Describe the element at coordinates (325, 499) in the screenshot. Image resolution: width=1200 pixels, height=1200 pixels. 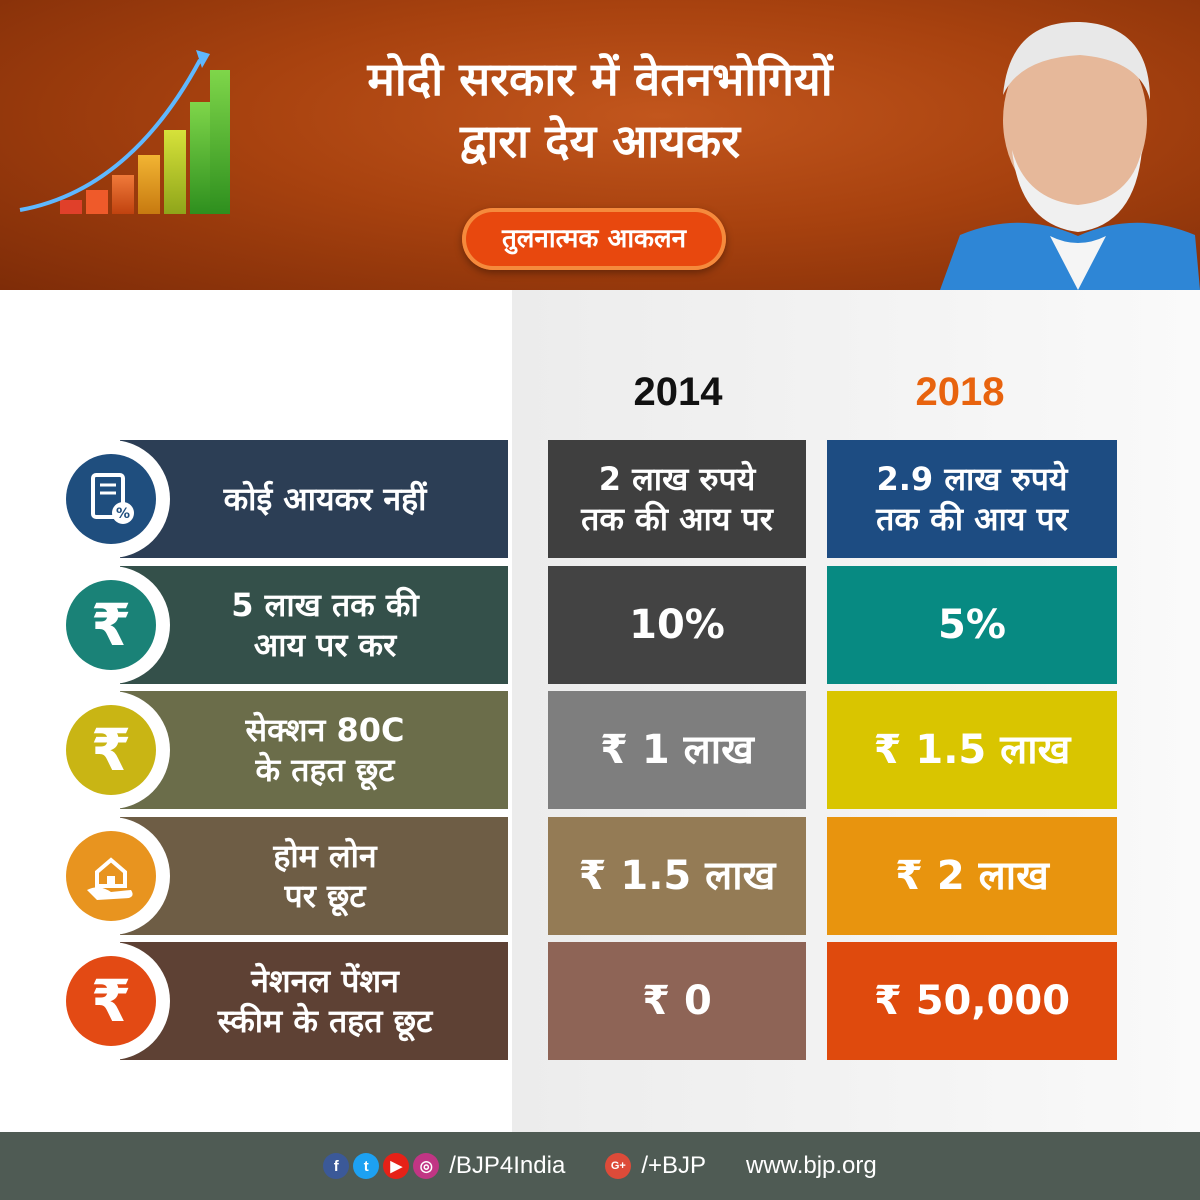
I see `row-label: कोई आयकर नहीं` at that location.